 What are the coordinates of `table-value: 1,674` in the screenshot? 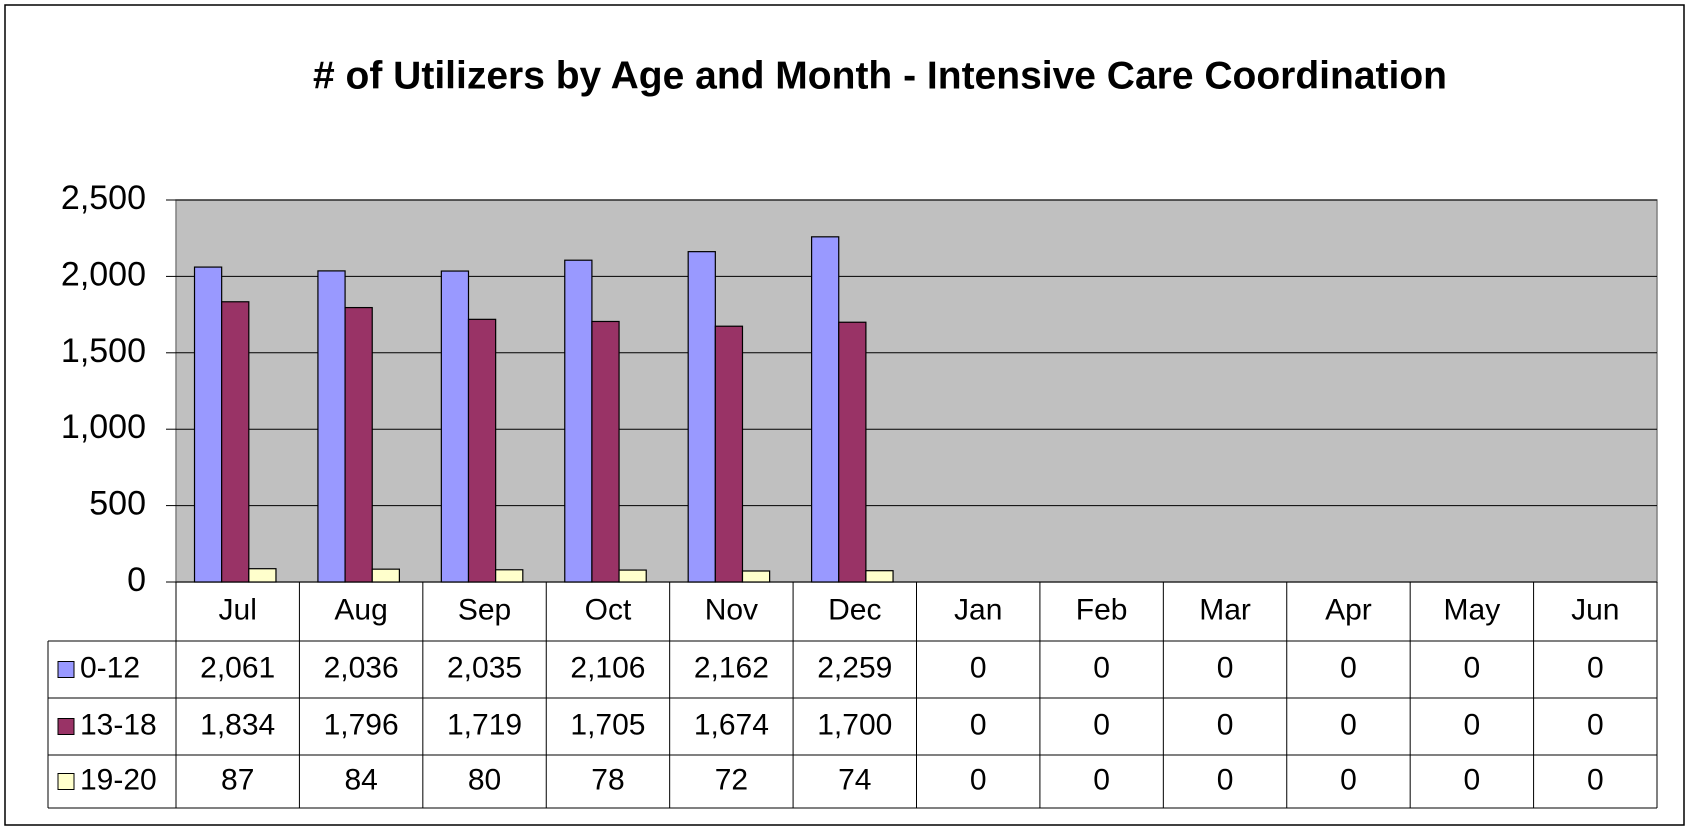 It's located at (731, 724).